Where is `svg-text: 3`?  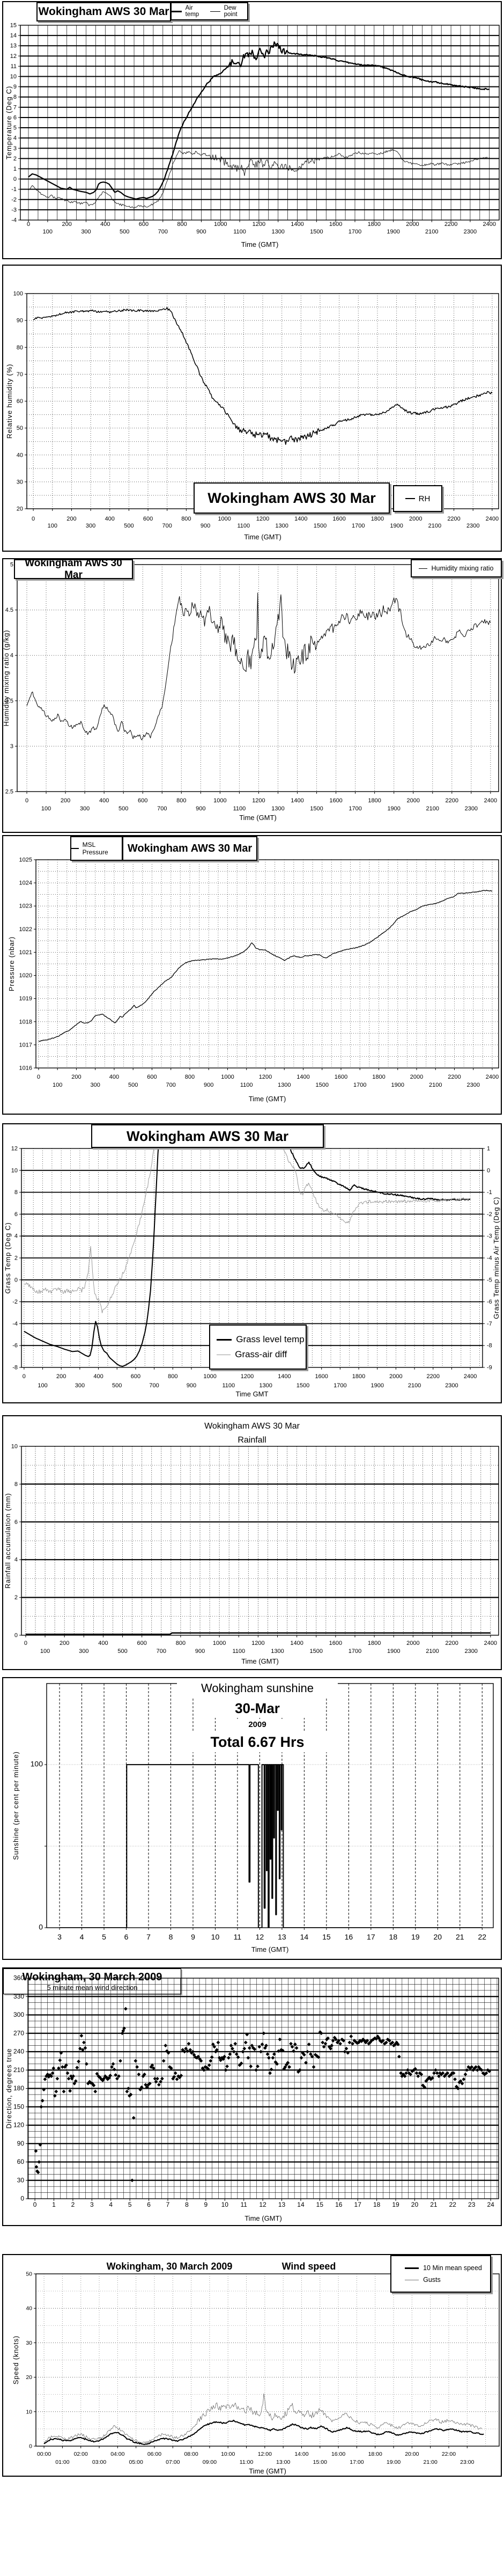
svg-text: 3 is located at coordinates (59, 1937).